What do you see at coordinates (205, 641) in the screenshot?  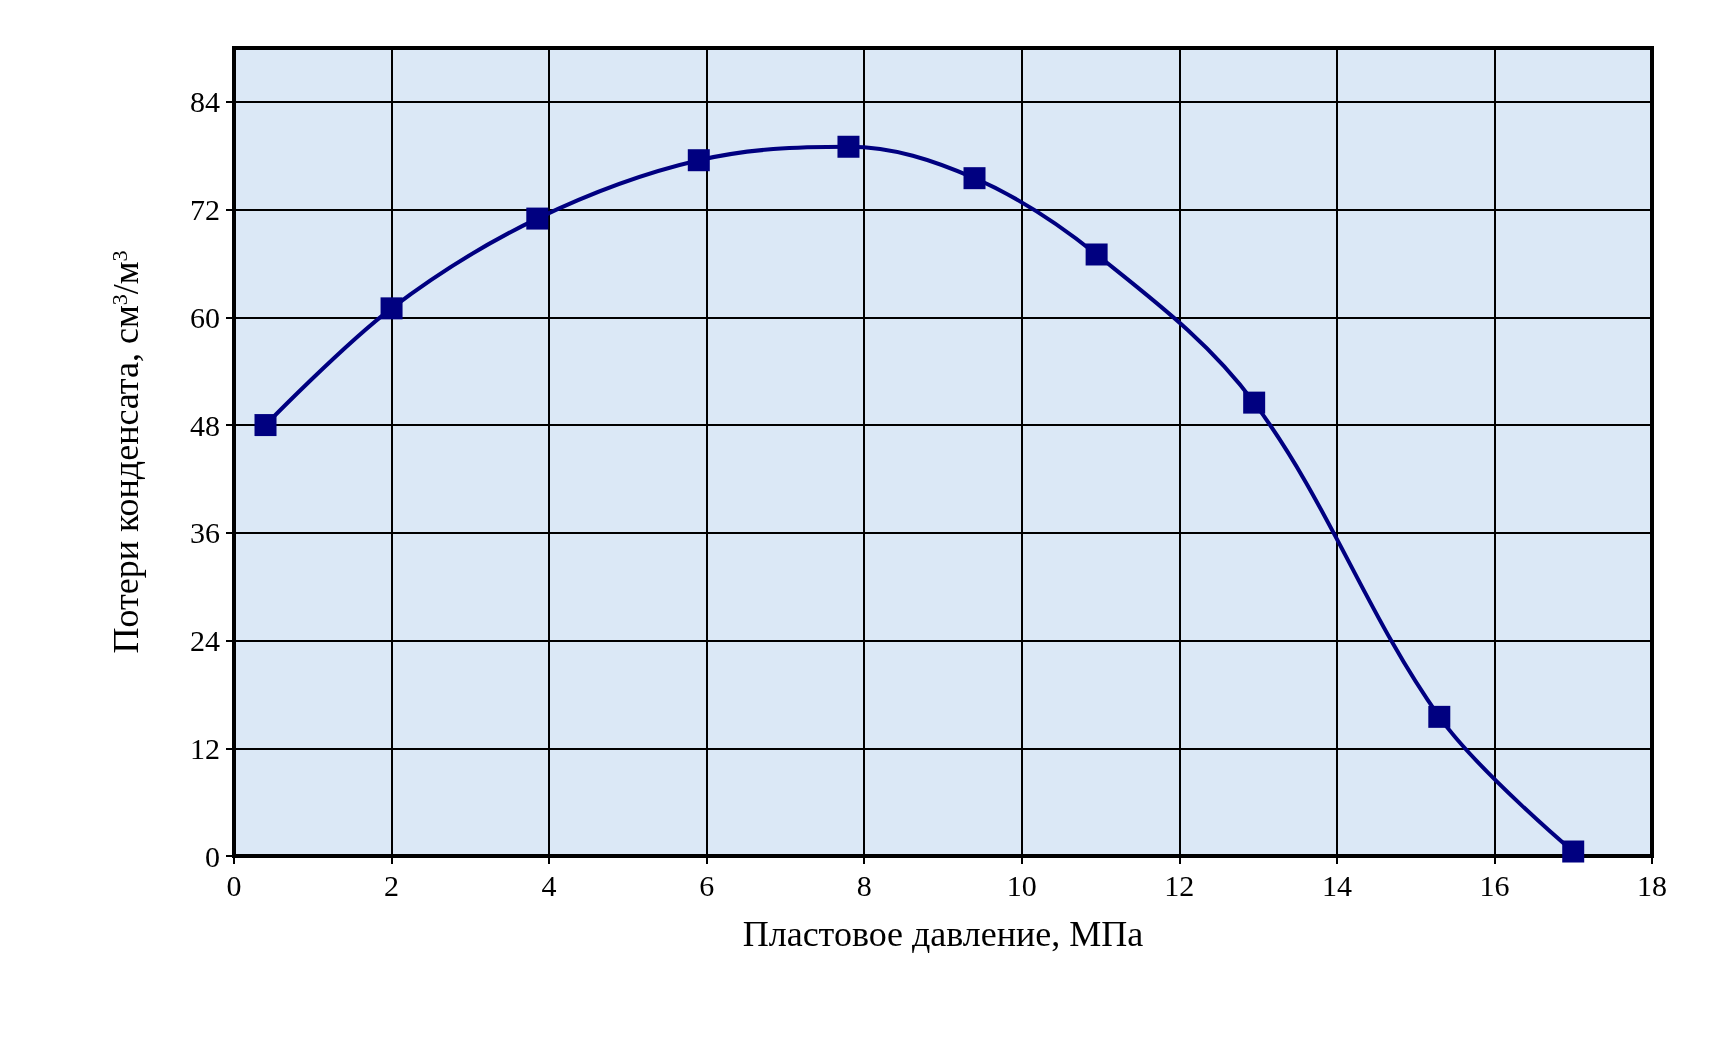 I see `y-tick-label: 24` at bounding box center [205, 641].